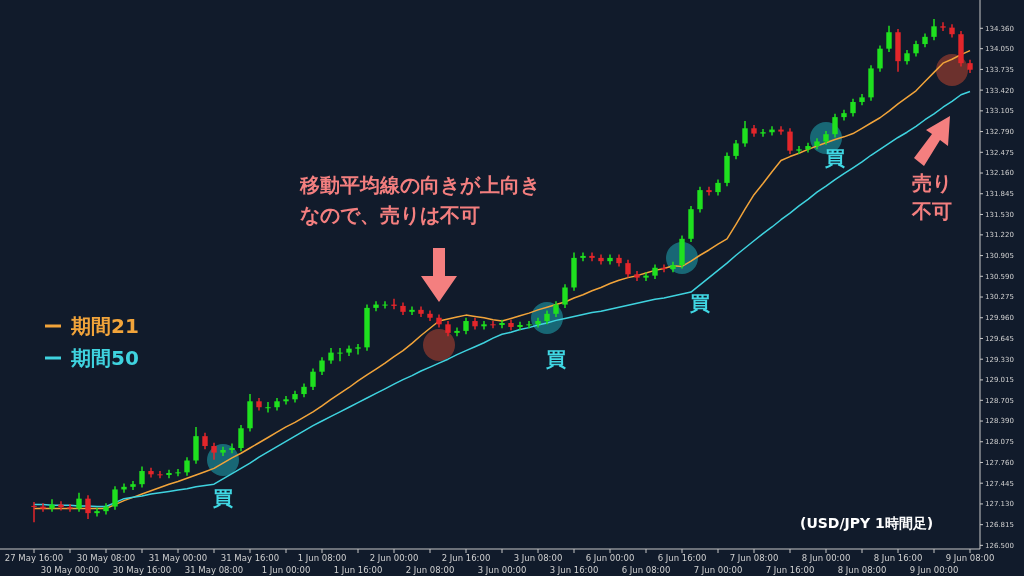 This screenshot has width=1024, height=576. I want to click on annotation: 移動平均線の向きが上向きなので、売りは不可, so click(419, 200).